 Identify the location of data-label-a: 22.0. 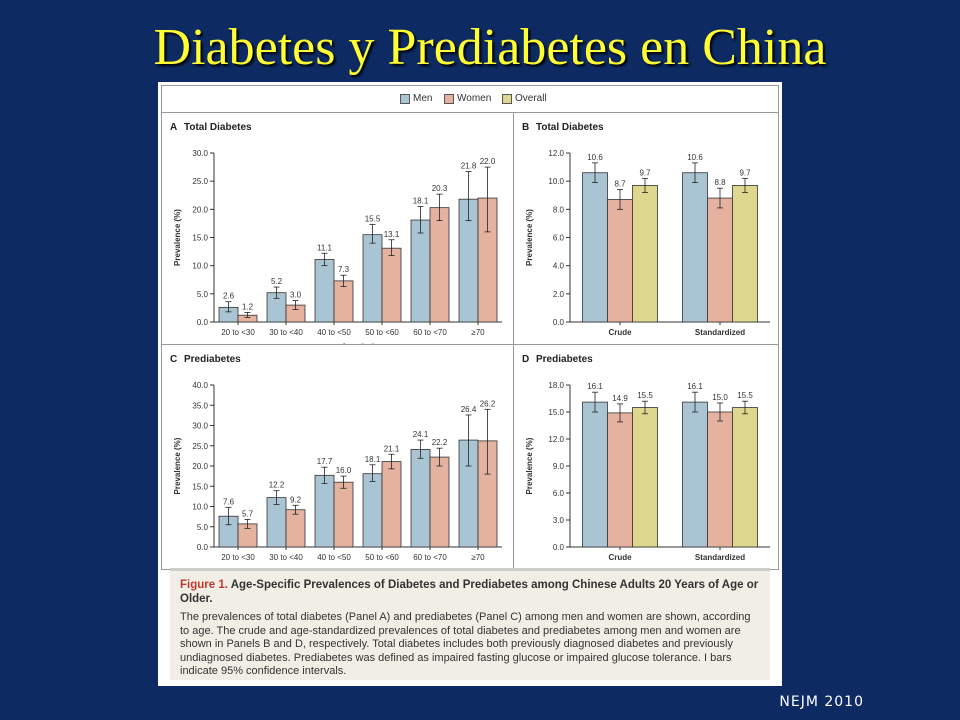
(488, 161).